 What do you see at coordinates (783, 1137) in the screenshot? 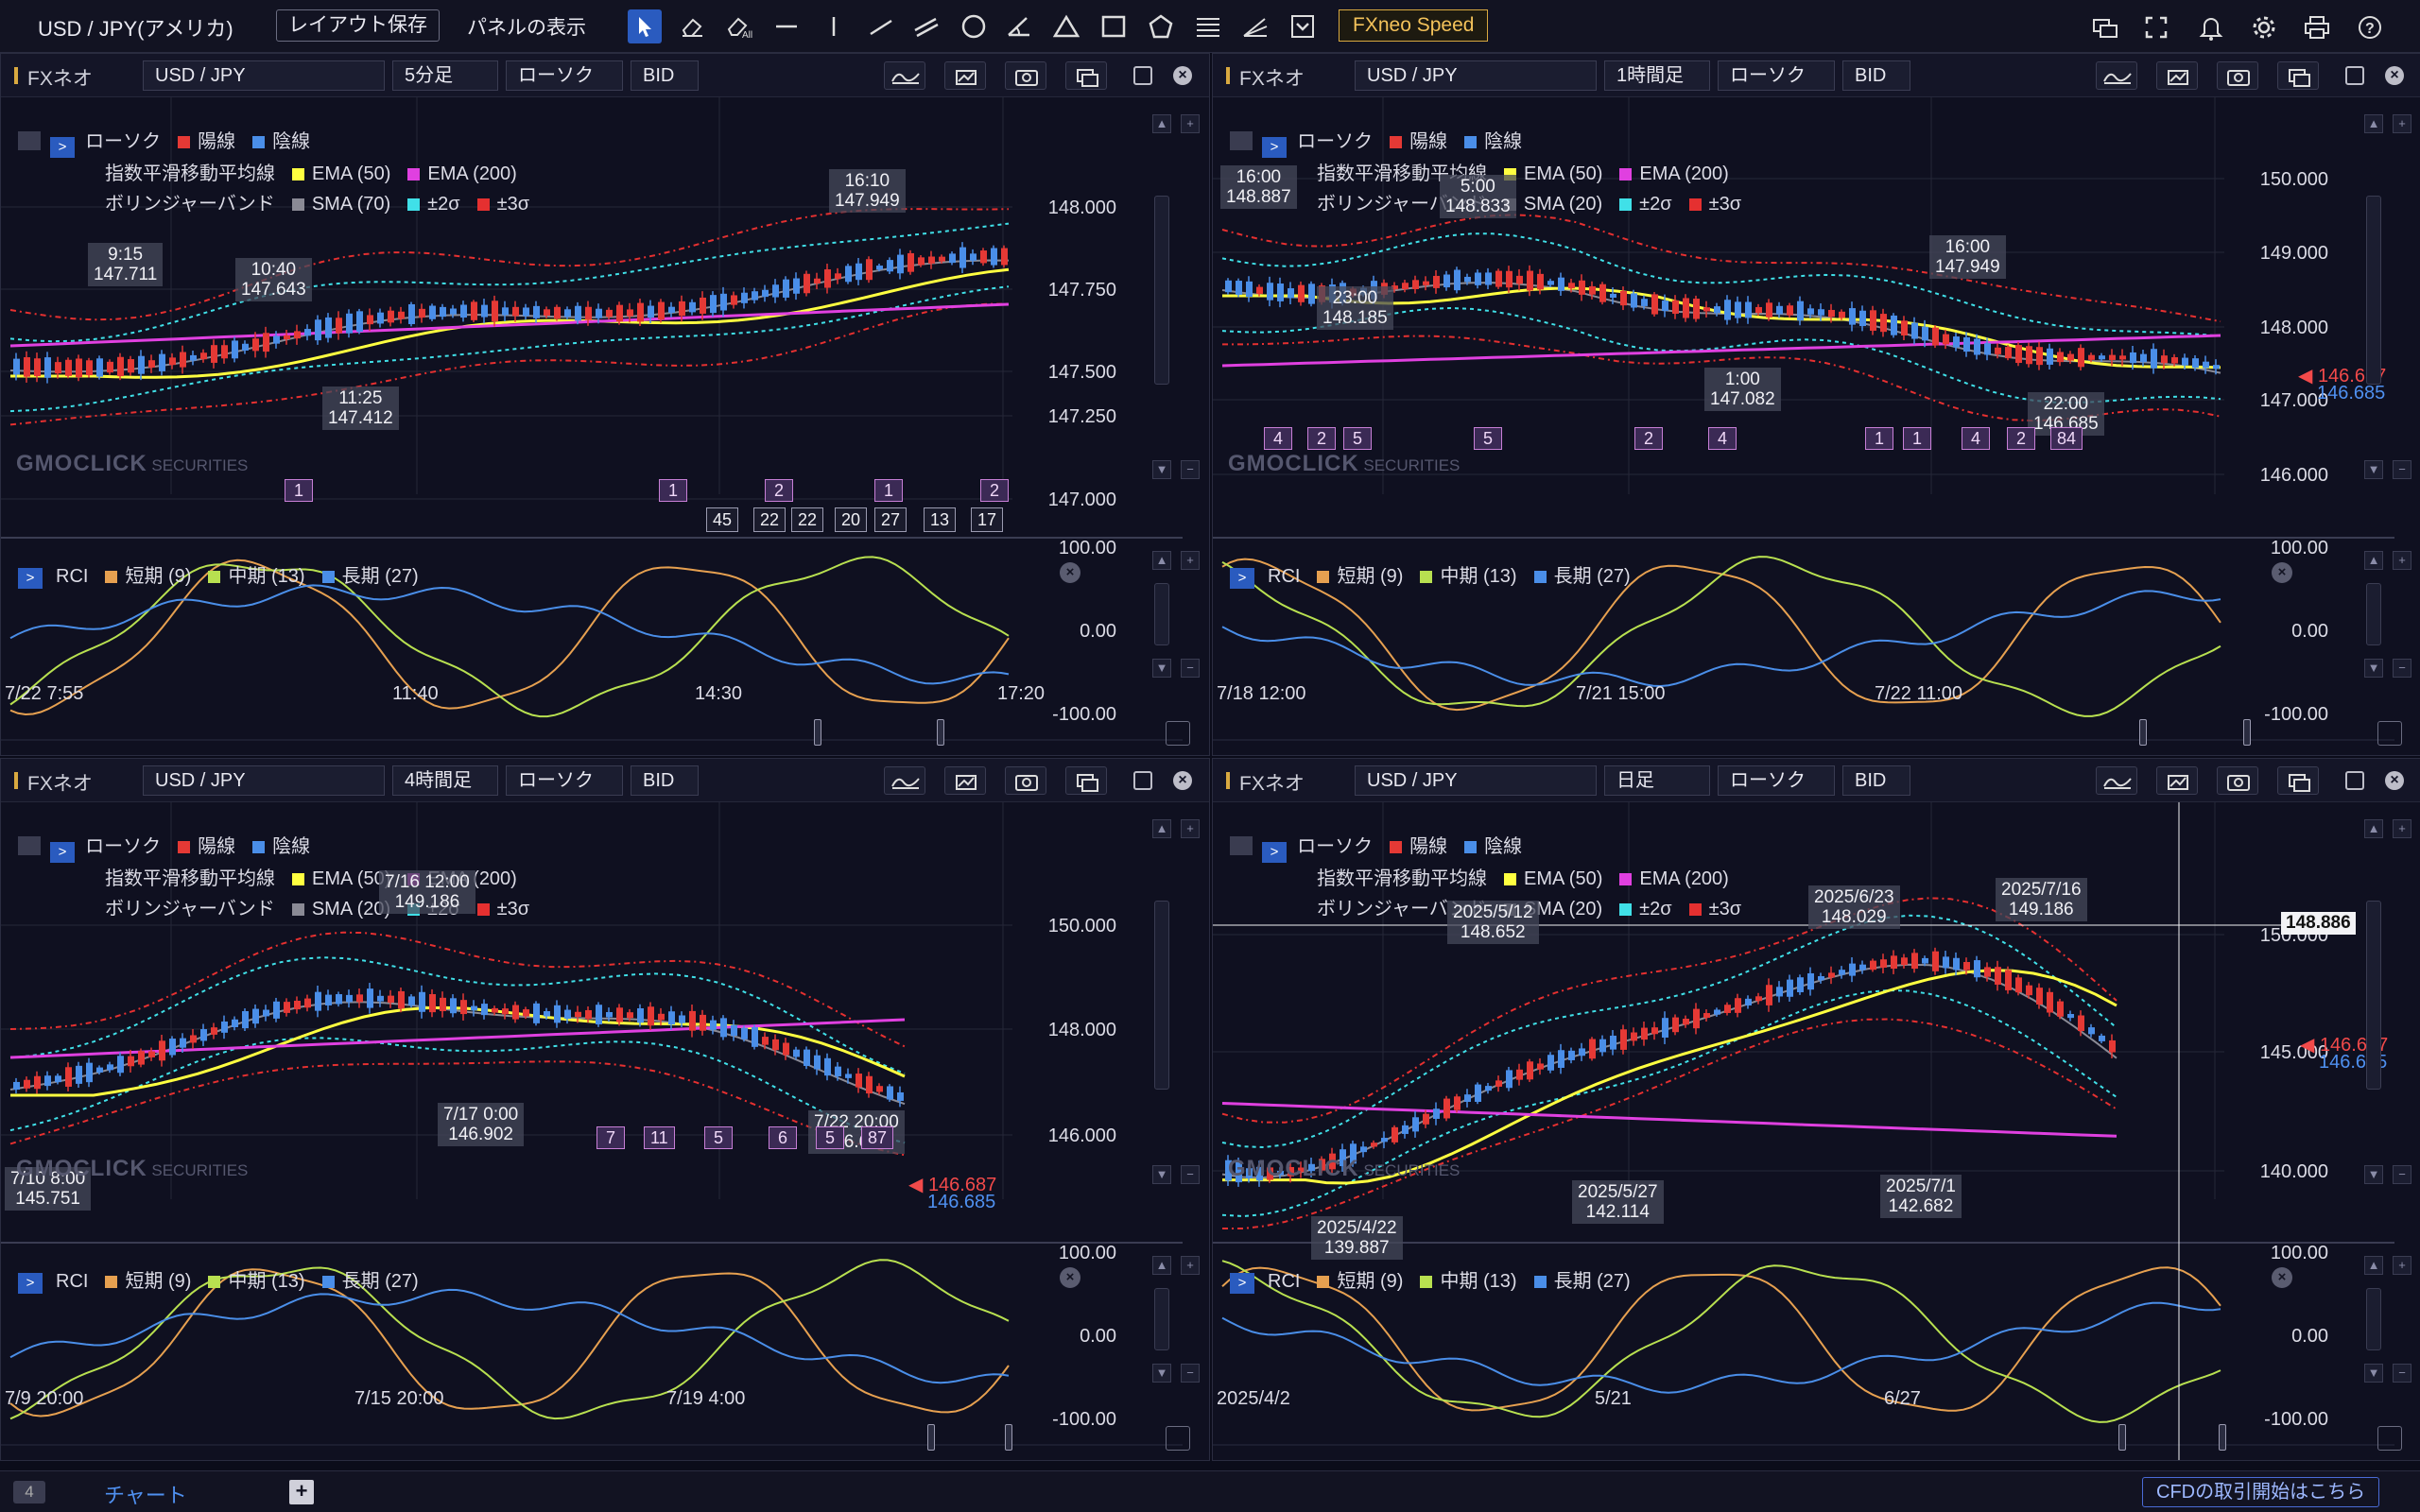
I see `event-badge: 6` at bounding box center [783, 1137].